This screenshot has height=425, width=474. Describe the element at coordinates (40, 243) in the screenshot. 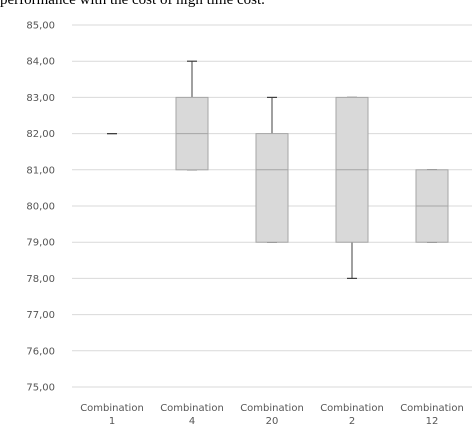

I see `y-tick-label: 79,00` at that location.